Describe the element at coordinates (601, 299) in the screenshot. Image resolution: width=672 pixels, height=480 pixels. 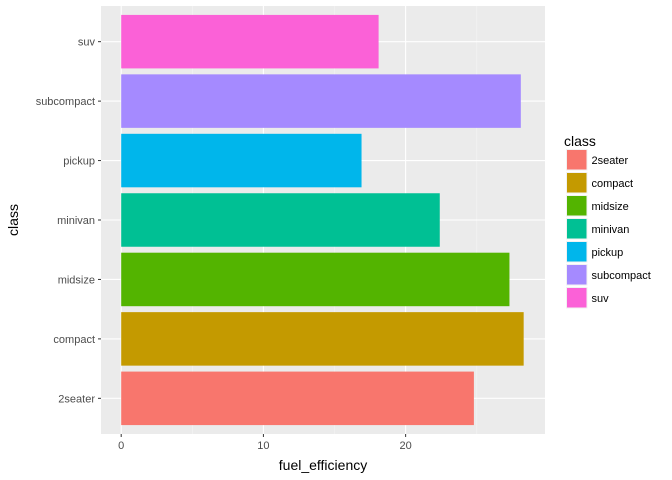
I see `legend-label: suv` at that location.